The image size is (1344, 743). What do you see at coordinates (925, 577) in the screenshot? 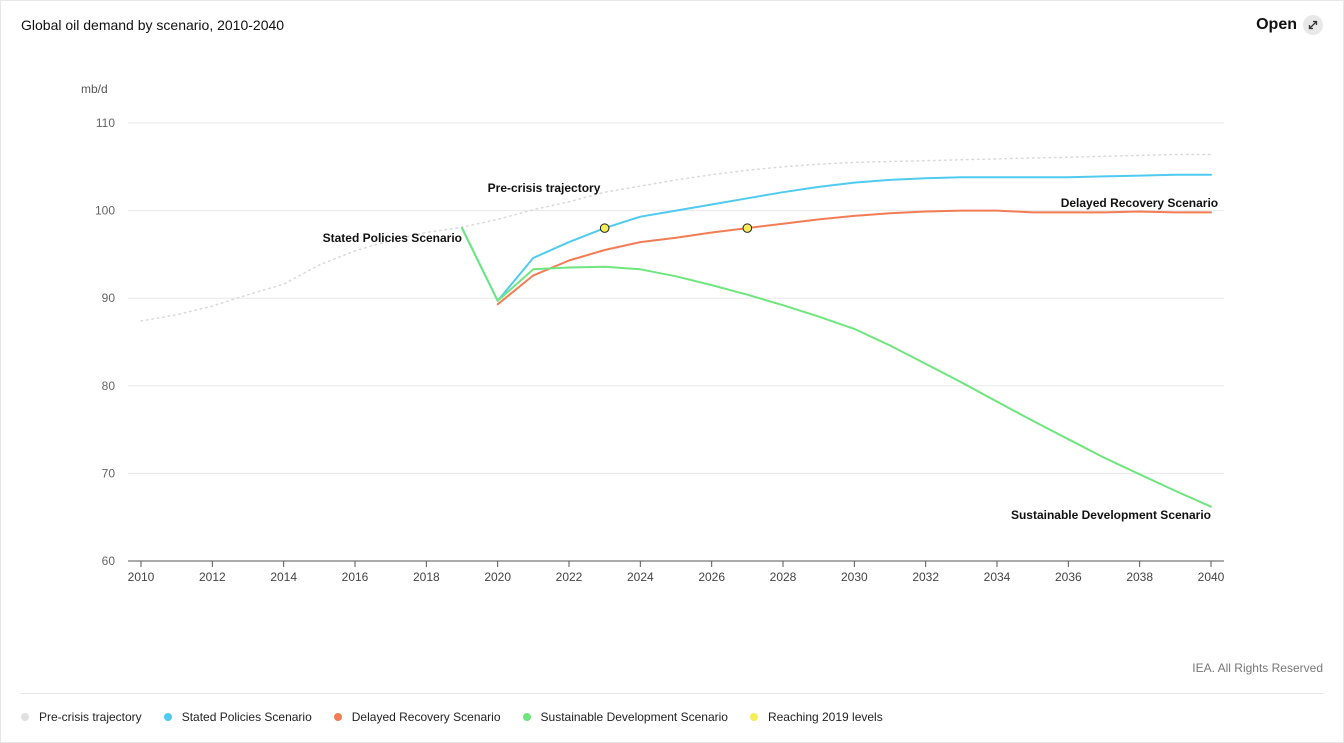
I see `x-tick-label-2032: 2032` at bounding box center [925, 577].